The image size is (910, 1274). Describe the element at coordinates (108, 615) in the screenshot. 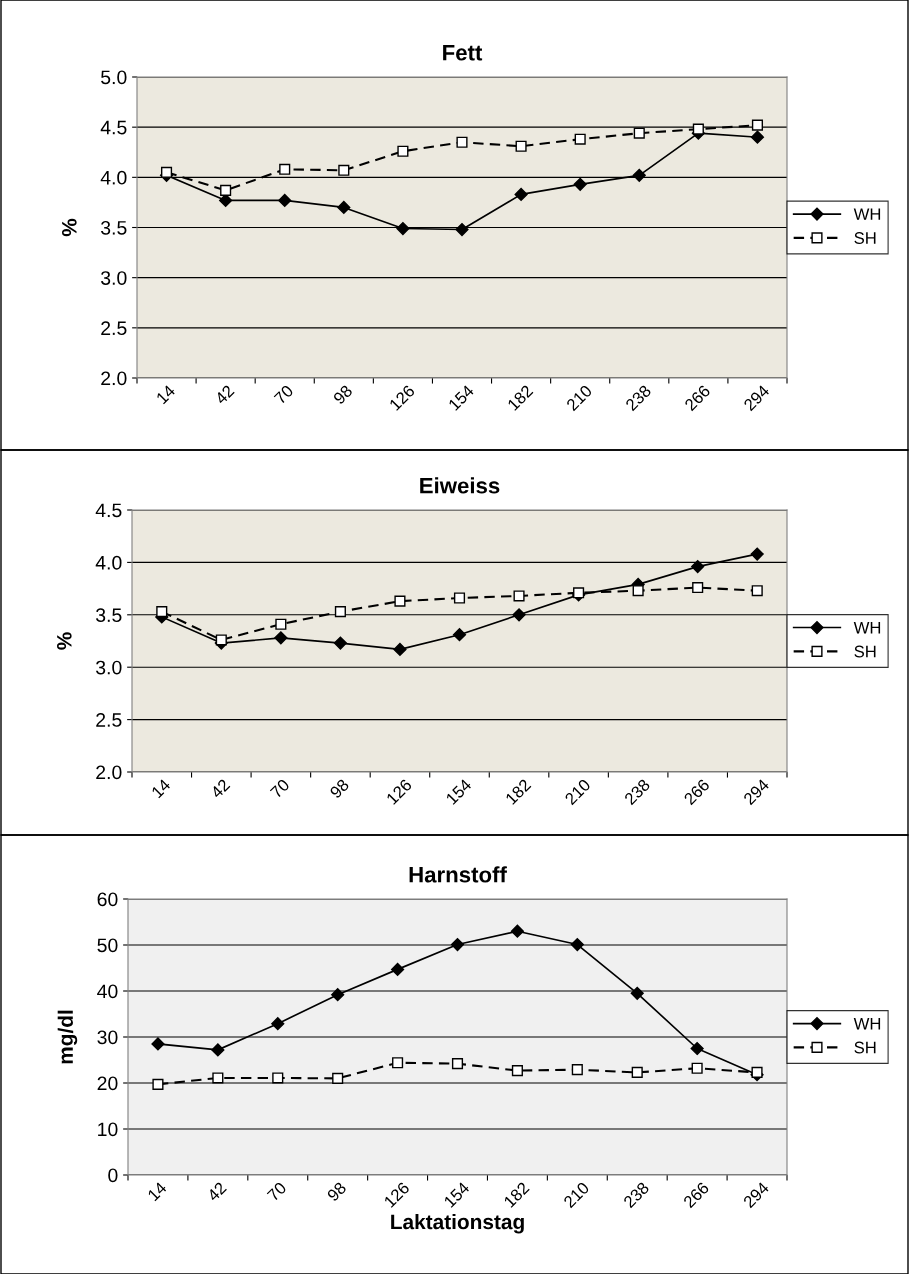

I see `y-tick-label: 3.5` at that location.